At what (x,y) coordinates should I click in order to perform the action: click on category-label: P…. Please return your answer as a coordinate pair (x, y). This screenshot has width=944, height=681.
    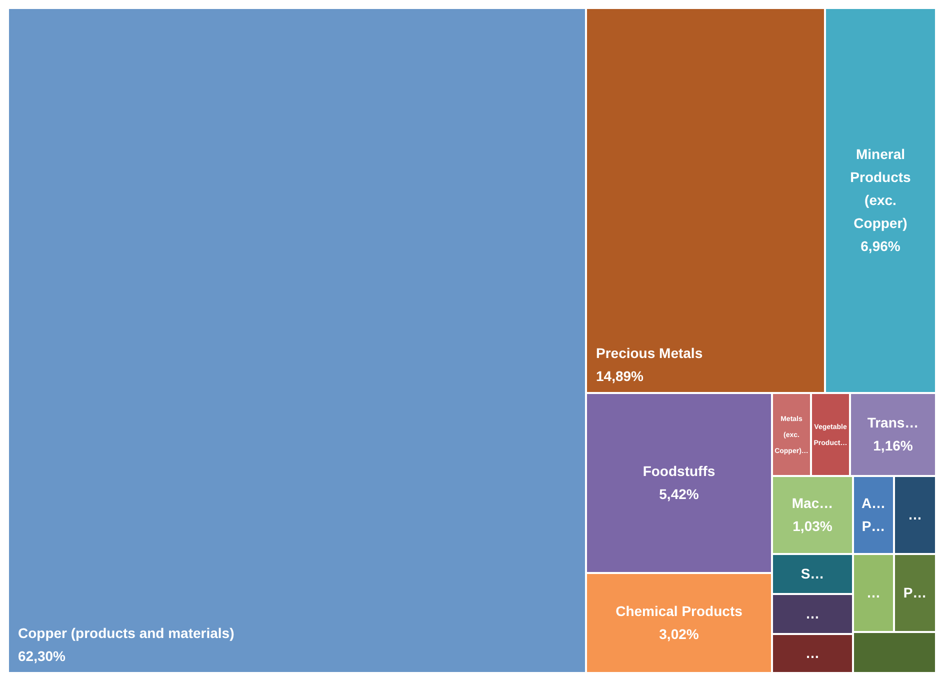
    Looking at the image, I should click on (915, 592).